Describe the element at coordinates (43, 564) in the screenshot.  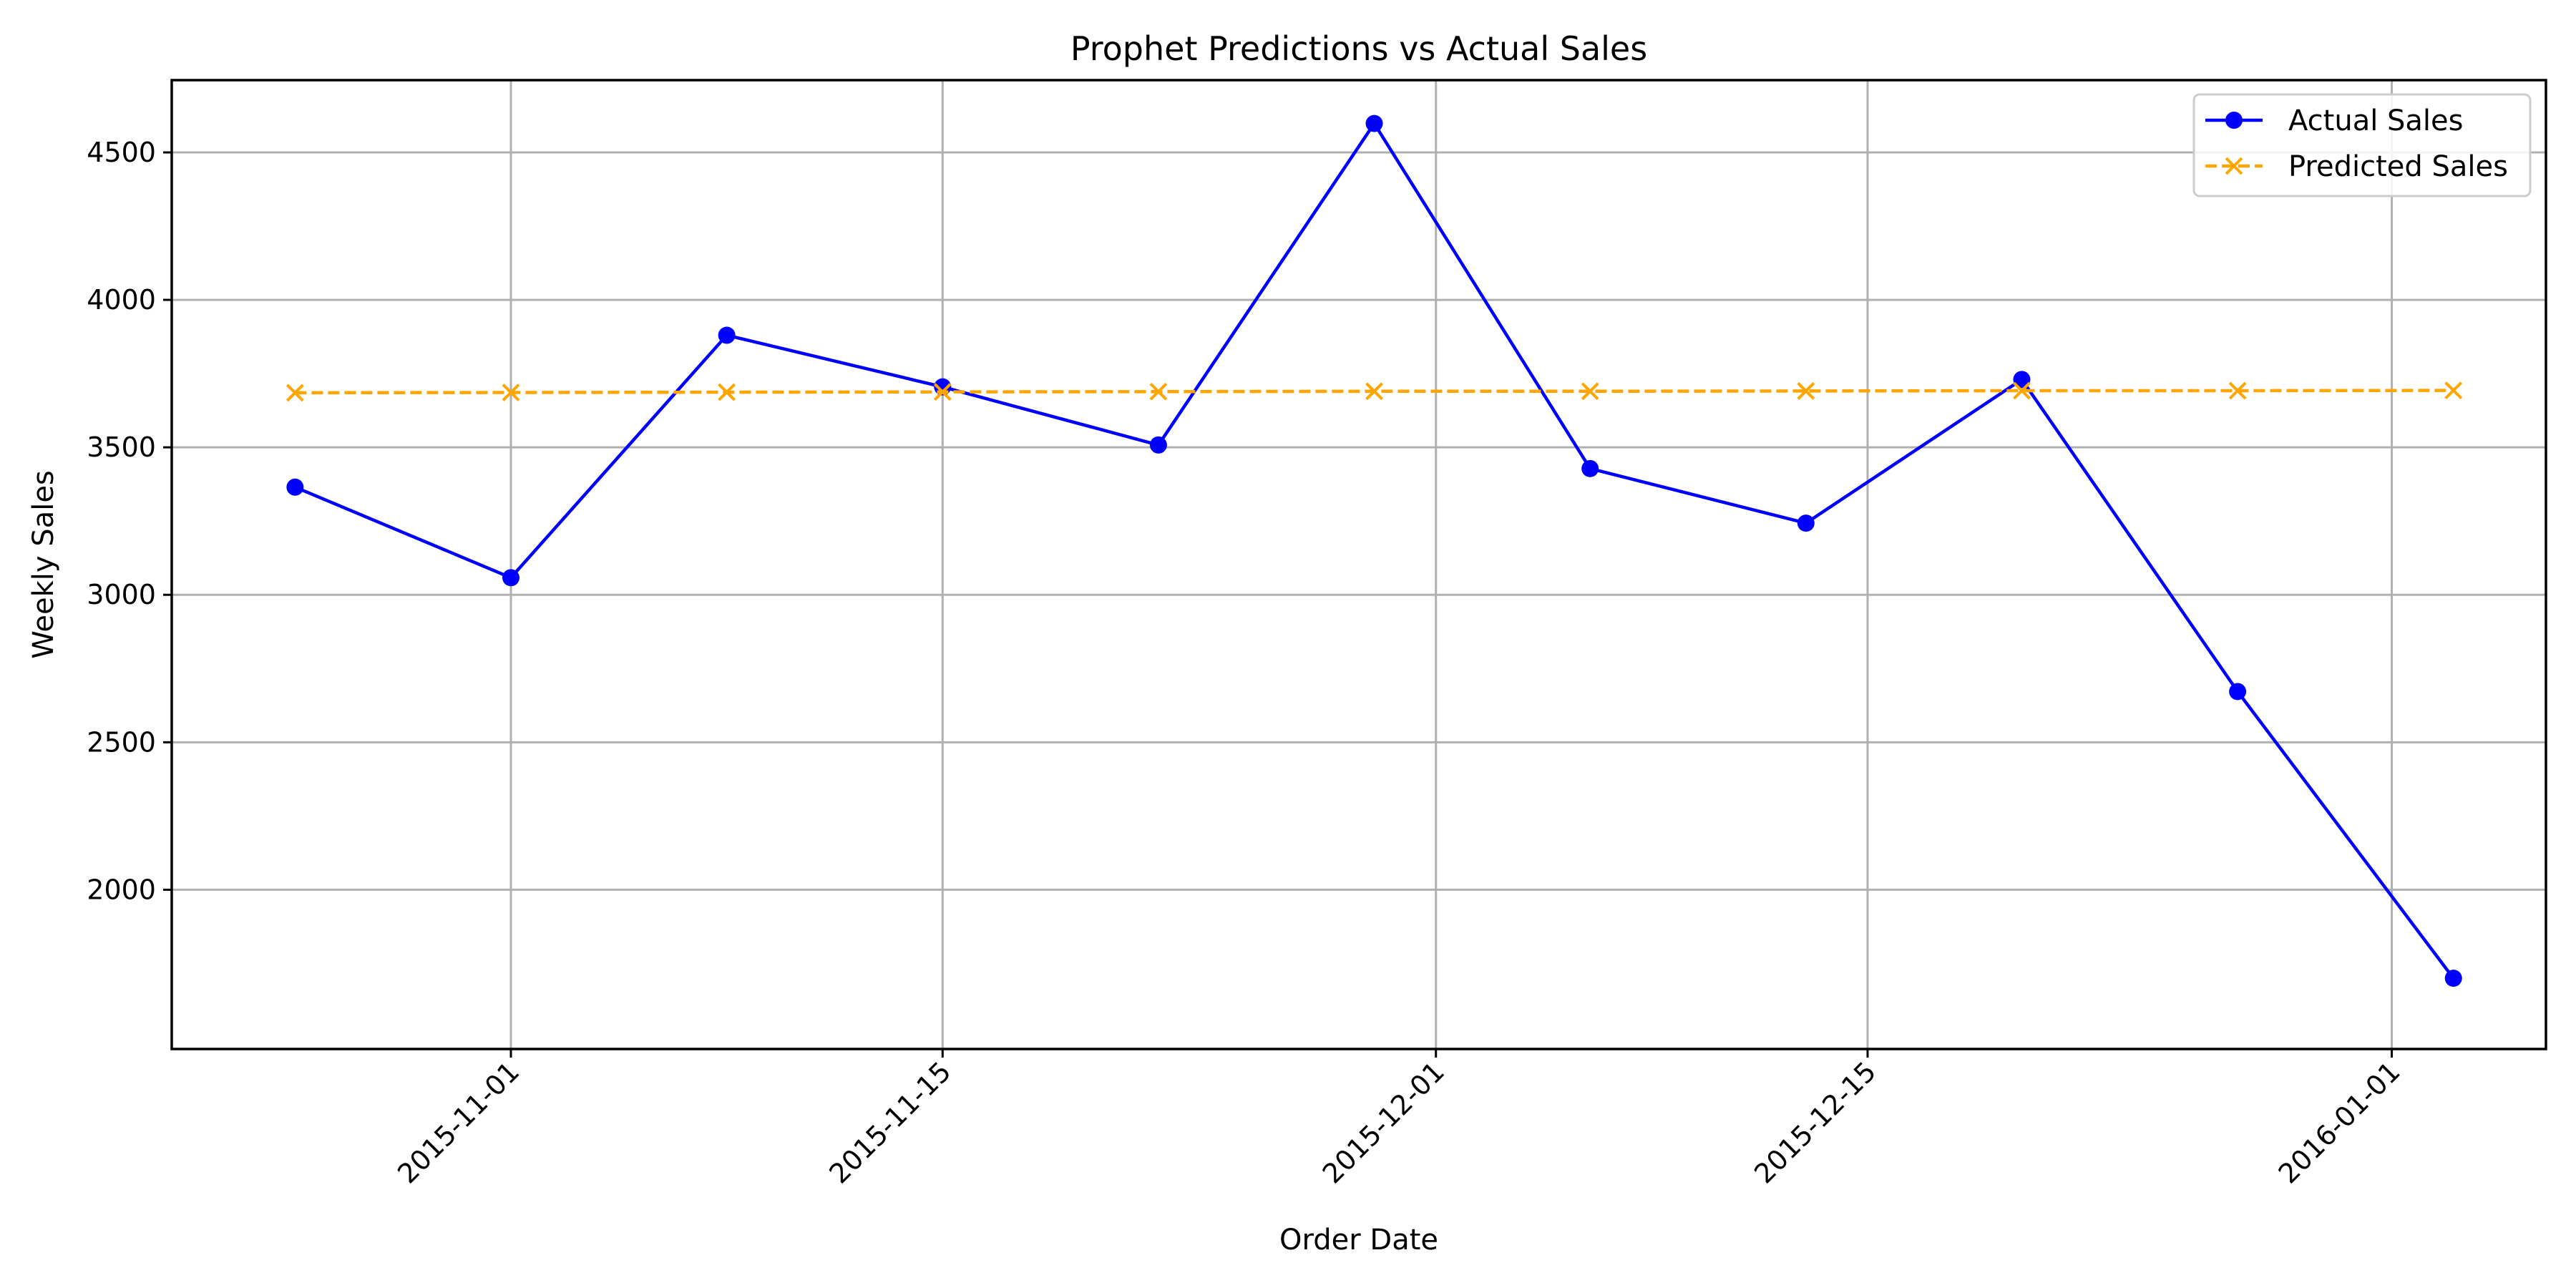
I see `y-axis-label: Weekly Sales` at that location.